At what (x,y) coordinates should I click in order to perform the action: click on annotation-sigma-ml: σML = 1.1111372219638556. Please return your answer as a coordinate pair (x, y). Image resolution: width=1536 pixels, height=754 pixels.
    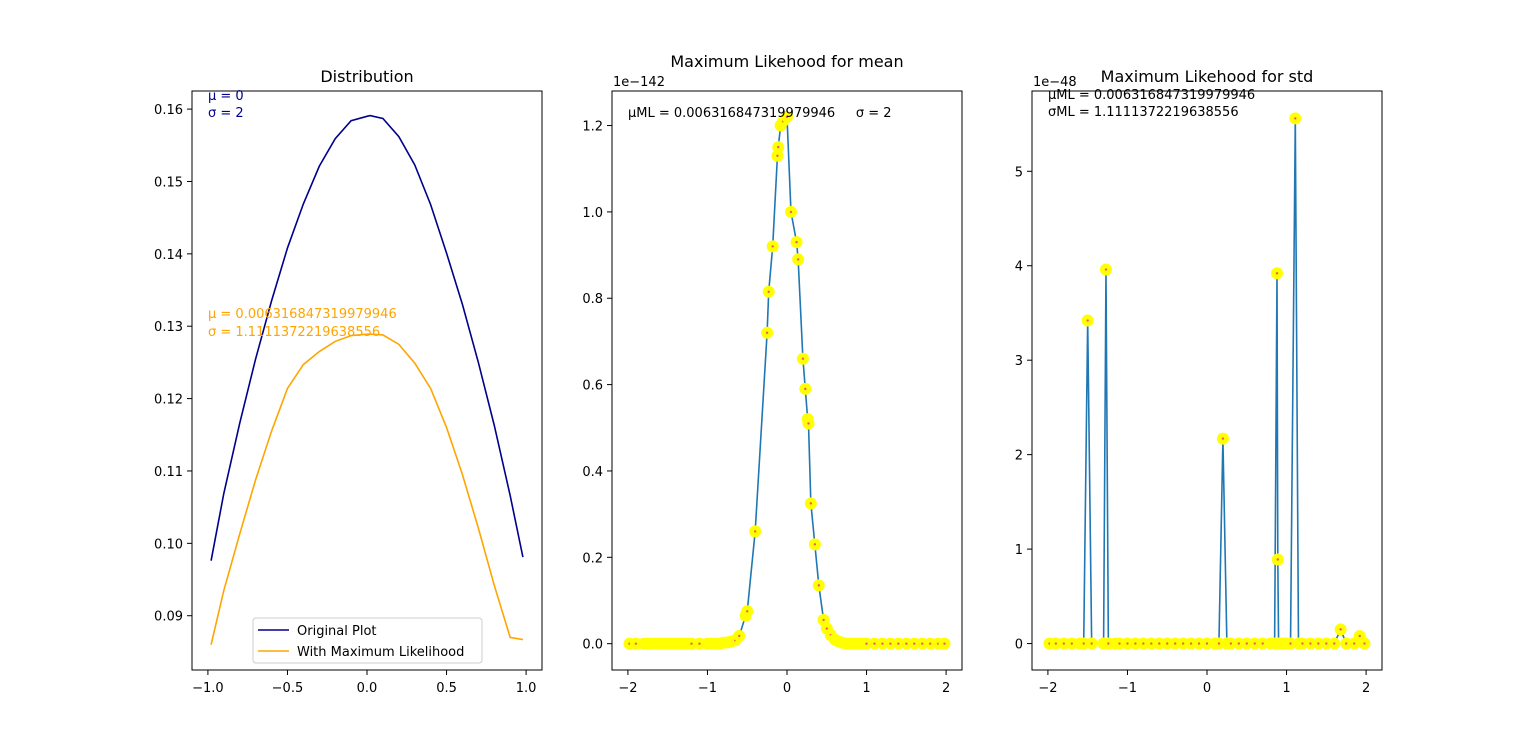
    Looking at the image, I should click on (1143, 112).